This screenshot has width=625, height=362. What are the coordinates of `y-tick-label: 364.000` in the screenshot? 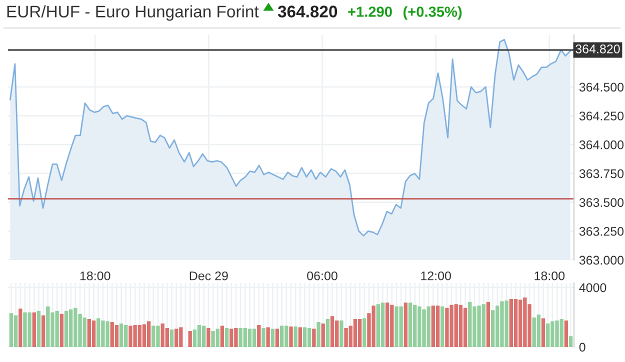 It's located at (601, 145).